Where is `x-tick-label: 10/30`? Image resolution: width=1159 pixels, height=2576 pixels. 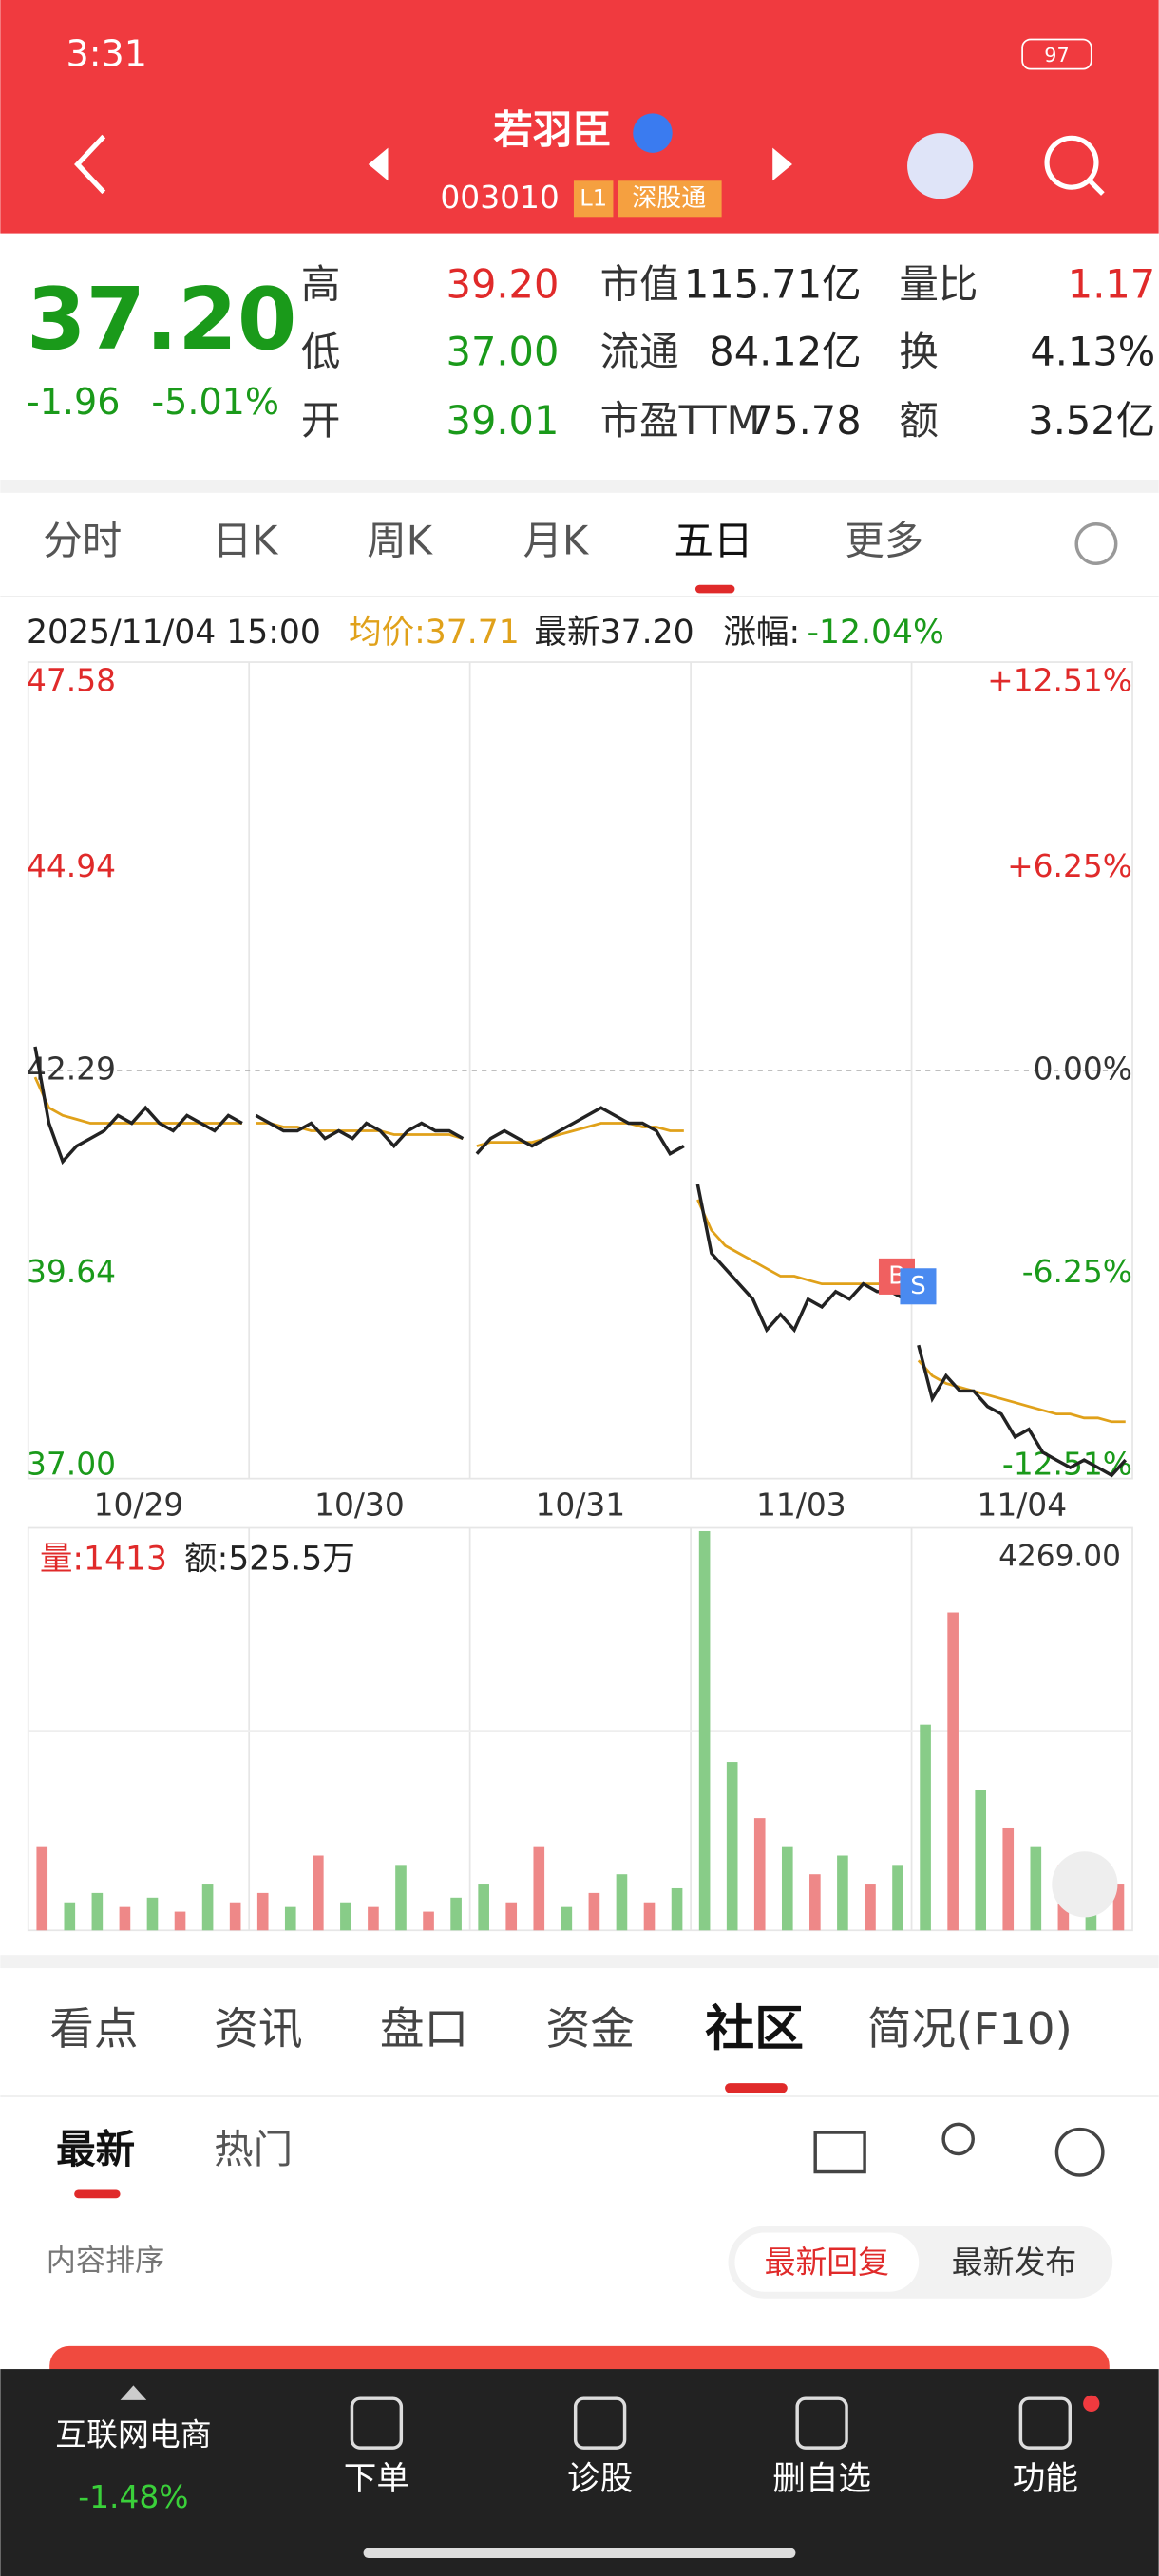
x-tick-label: 10/30 is located at coordinates (359, 1505).